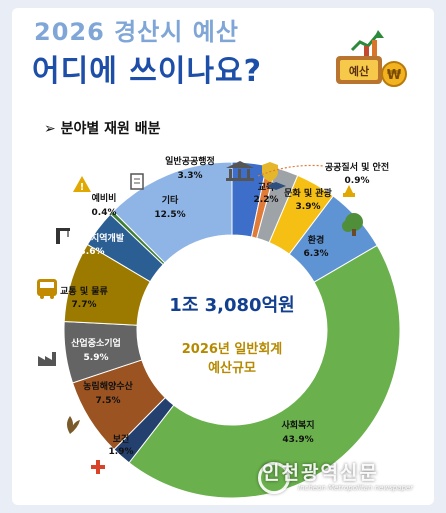  Describe the element at coordinates (297, 425) in the screenshot. I see `slice-category-label-6: 사회복지` at that location.